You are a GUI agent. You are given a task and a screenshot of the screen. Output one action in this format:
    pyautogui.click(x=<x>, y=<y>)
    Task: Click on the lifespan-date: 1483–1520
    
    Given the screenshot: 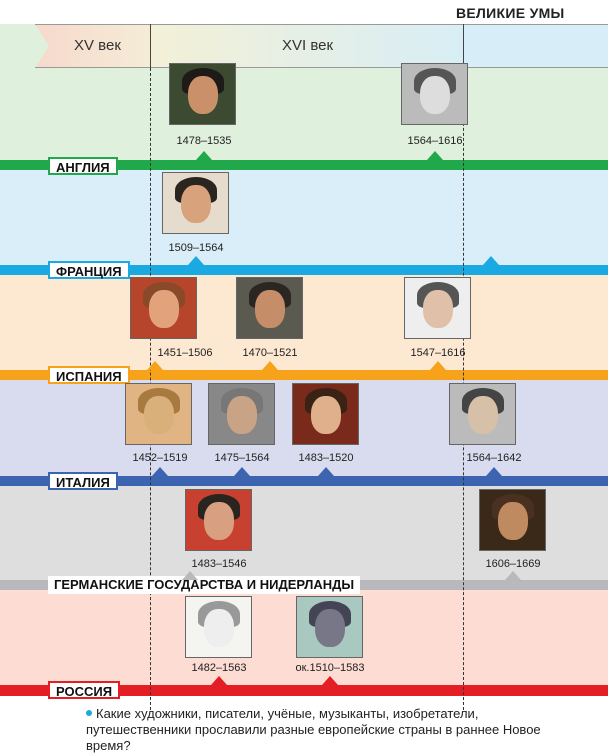 What is the action you would take?
    pyautogui.click(x=326, y=458)
    